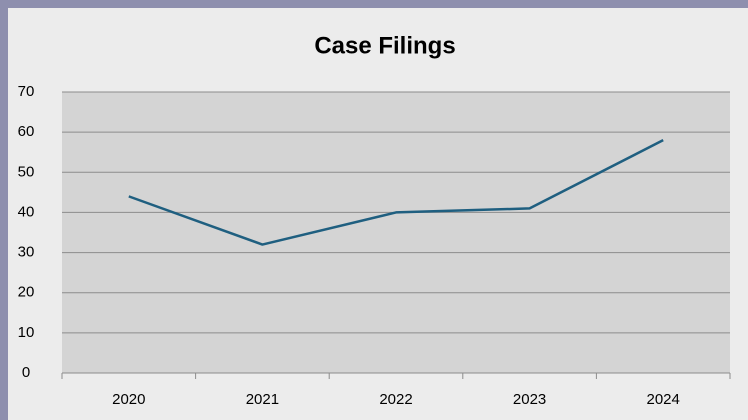  What do you see at coordinates (26, 292) in the screenshot?
I see `y-tick-label: 20` at bounding box center [26, 292].